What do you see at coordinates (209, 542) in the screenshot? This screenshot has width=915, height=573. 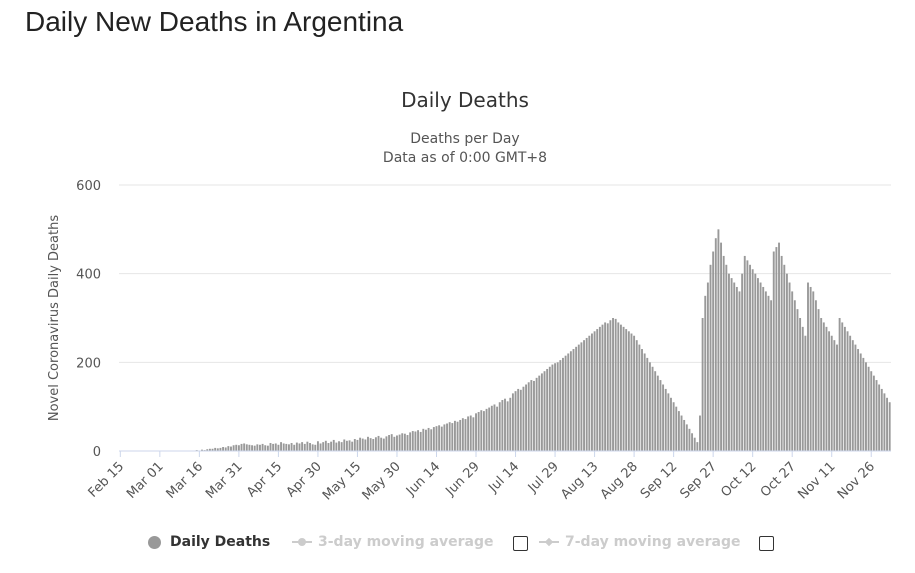 I see `legend-item-daily-deaths: Daily Deaths` at bounding box center [209, 542].